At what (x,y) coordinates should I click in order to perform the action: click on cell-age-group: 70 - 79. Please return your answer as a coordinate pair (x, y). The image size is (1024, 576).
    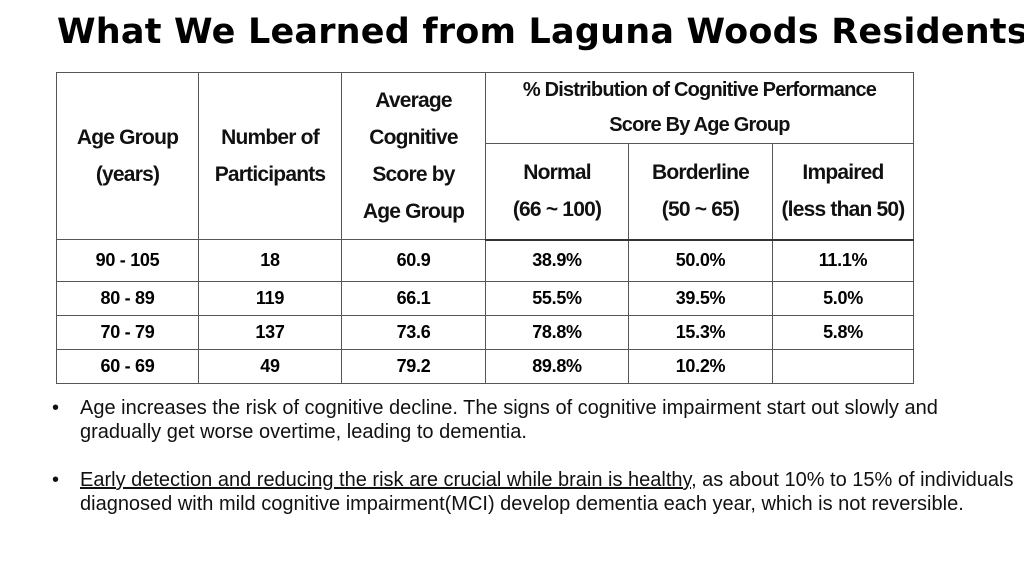
    Looking at the image, I should click on (127, 332).